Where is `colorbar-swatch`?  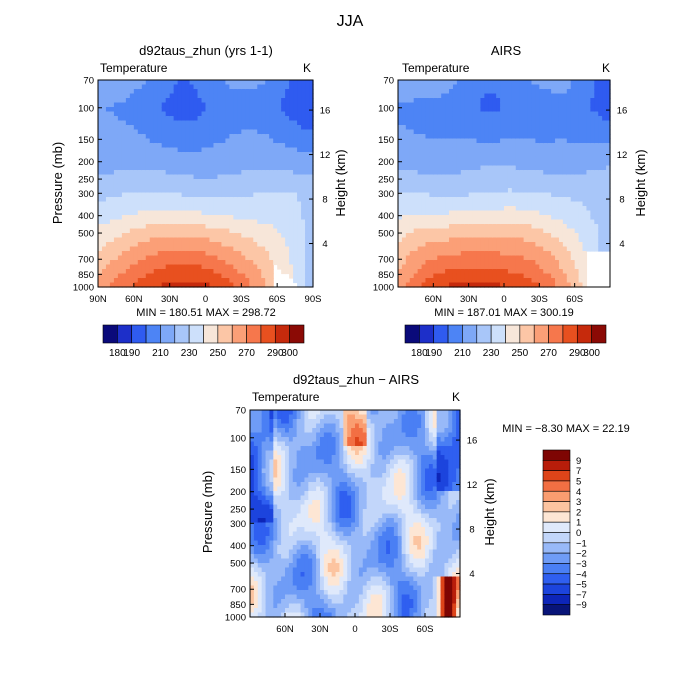
colorbar-swatch is located at coordinates (139, 334).